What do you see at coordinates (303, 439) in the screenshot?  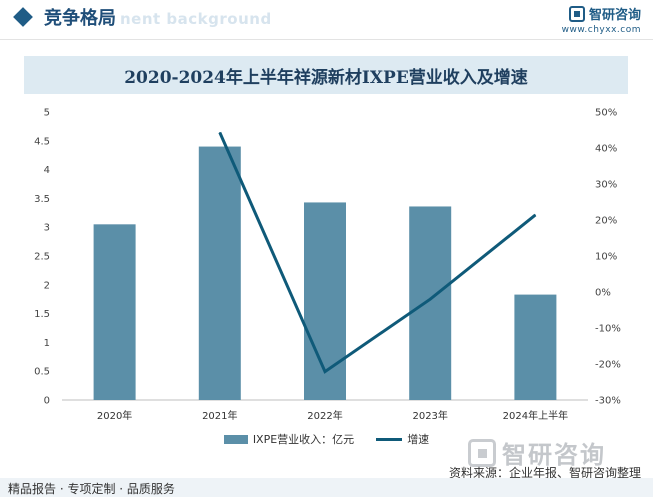 I see `legend-label-revenue: IXPE营业收入：亿元` at bounding box center [303, 439].